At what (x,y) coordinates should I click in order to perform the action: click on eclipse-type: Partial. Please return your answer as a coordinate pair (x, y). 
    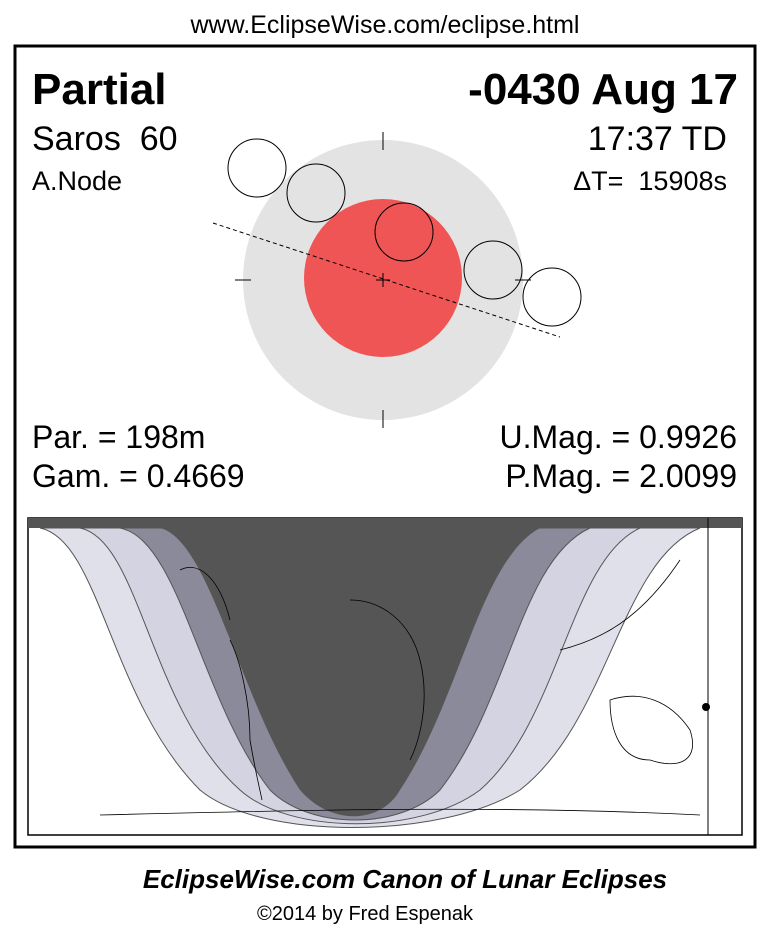
    Looking at the image, I should click on (99, 89).